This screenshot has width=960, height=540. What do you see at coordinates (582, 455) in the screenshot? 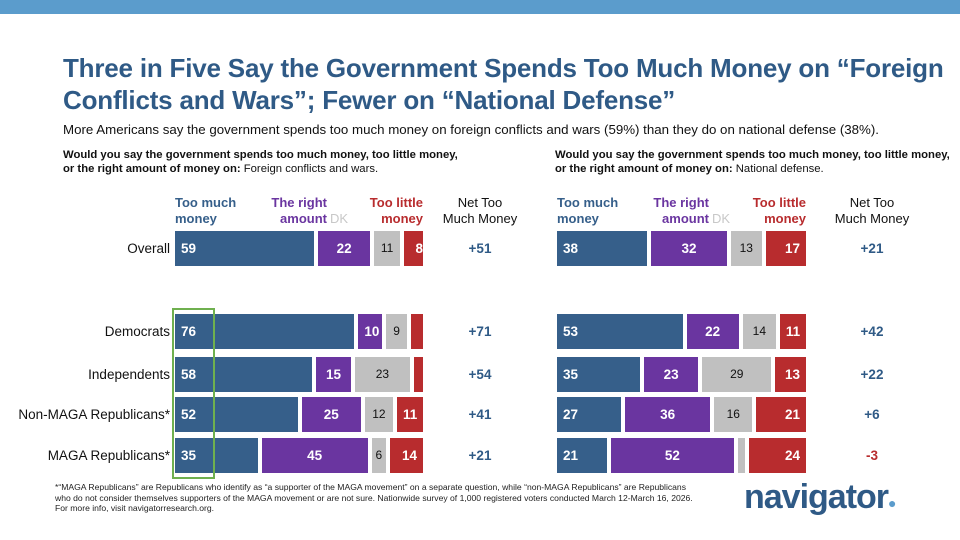
I see `bar-segment-too-much: 21` at bounding box center [582, 455].